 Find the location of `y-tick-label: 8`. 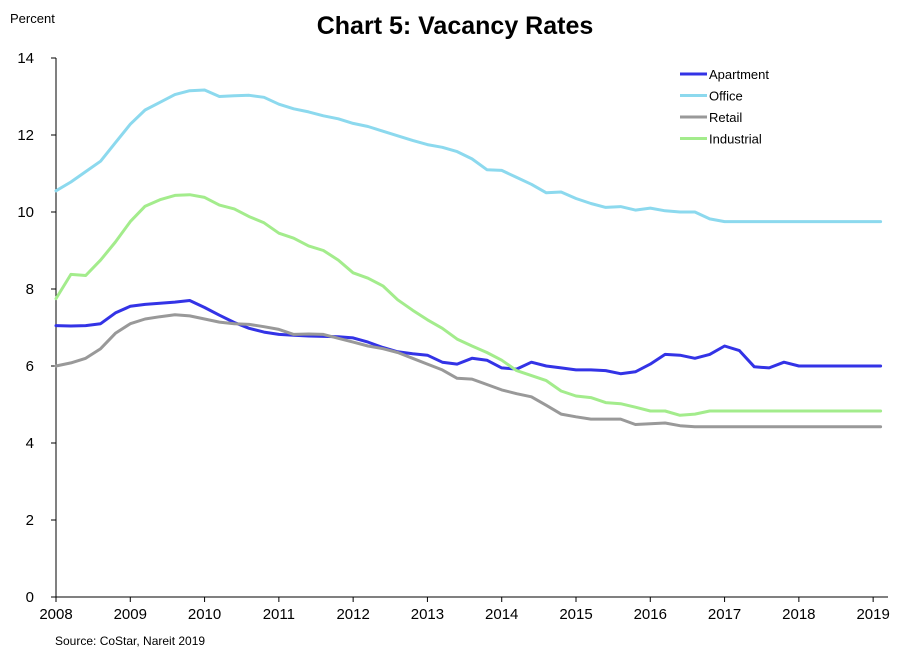

y-tick-label: 8 is located at coordinates (30, 289).